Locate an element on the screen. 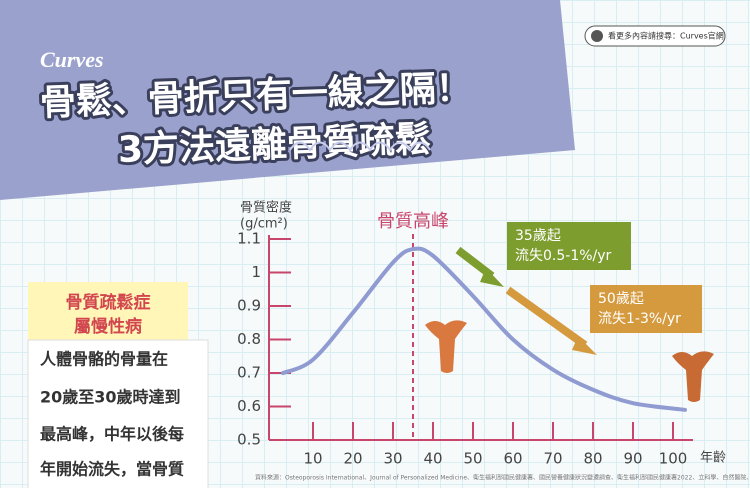  side-title: 屬慢性病 is located at coordinates (108, 326).